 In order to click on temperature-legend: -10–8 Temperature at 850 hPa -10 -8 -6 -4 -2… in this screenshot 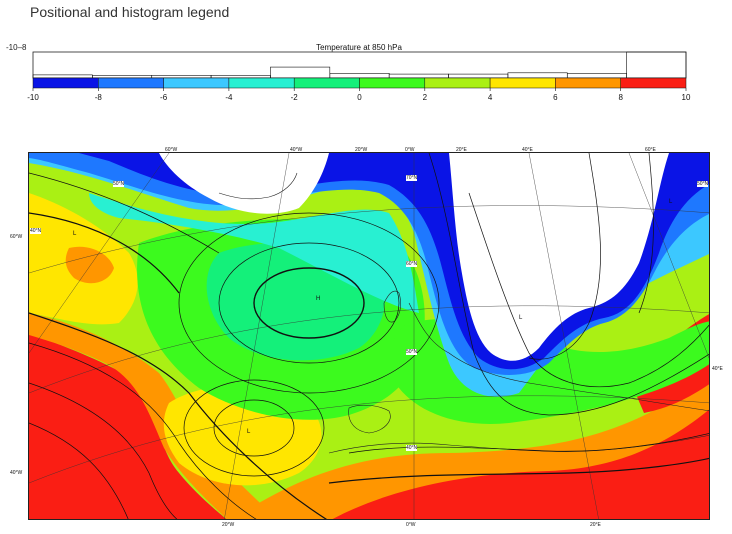, I will do `click(366, 74)`.